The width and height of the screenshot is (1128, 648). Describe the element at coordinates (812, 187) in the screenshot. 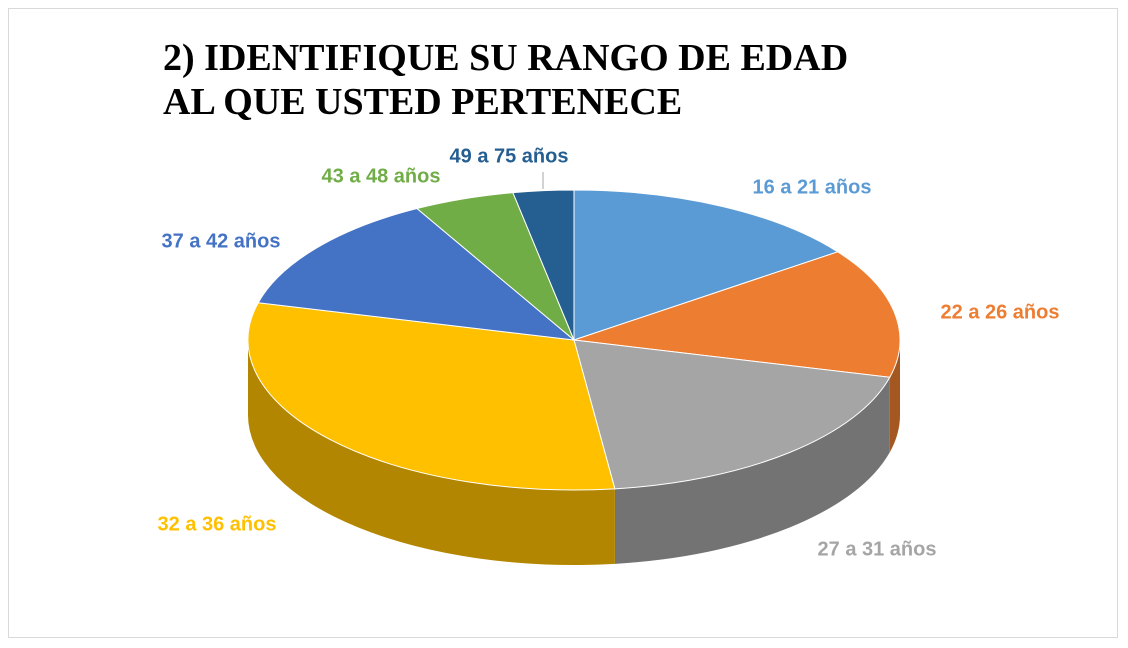

I see `slice-label: 16 a 21 años` at that location.